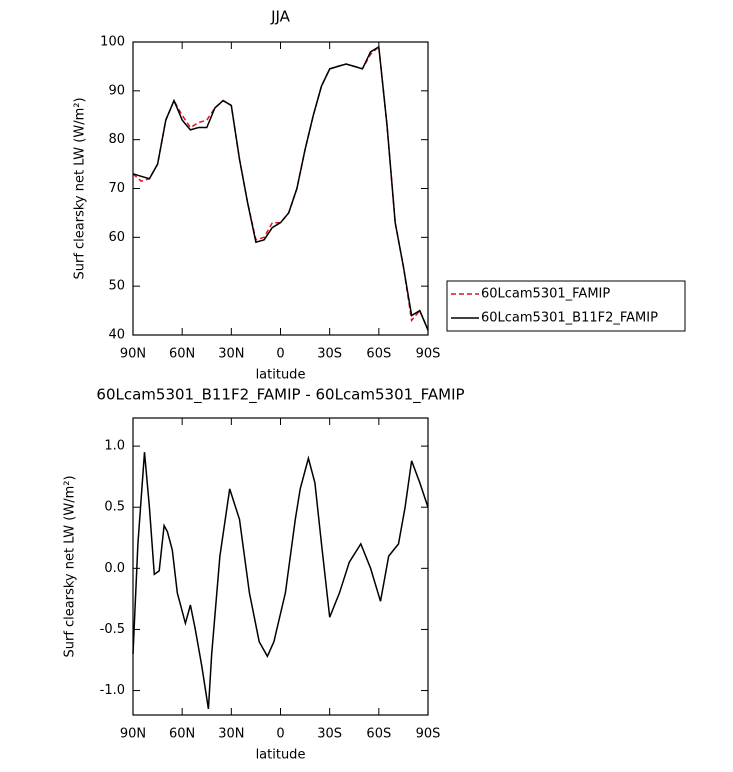  What do you see at coordinates (112, 42) in the screenshot?
I see `y-tick-label: 100` at bounding box center [112, 42].